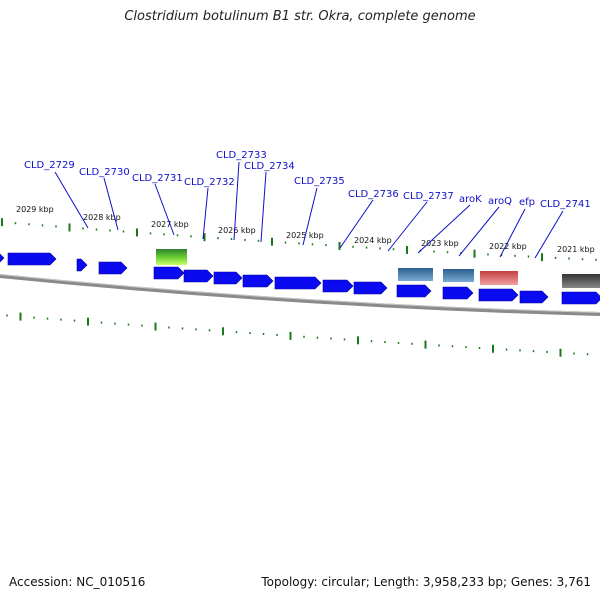 The image size is (600, 600). I want to click on highlight-green-gene, so click(171, 257).